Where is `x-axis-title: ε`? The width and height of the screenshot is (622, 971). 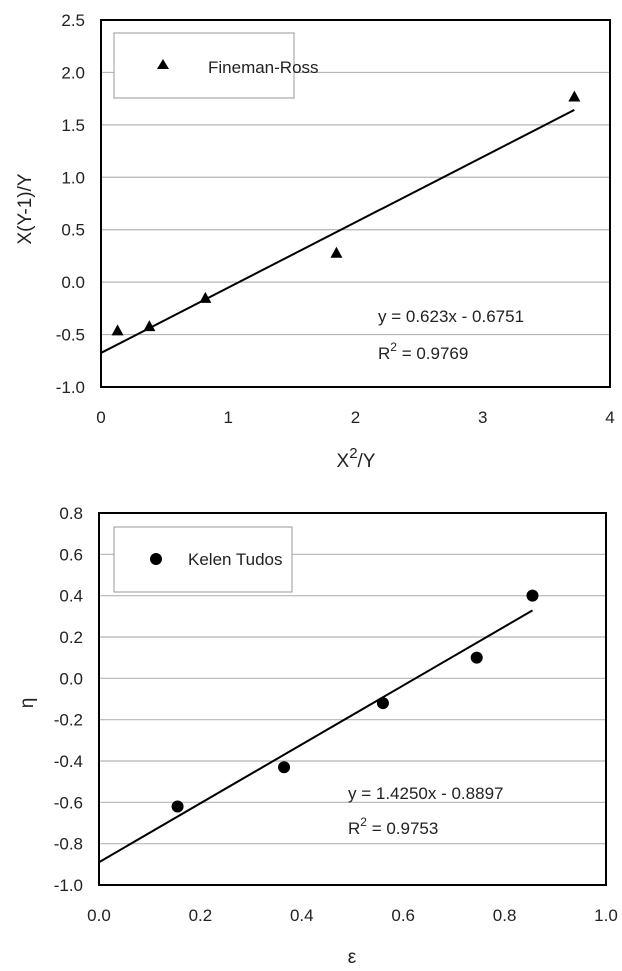
x-axis-title: ε is located at coordinates (352, 957).